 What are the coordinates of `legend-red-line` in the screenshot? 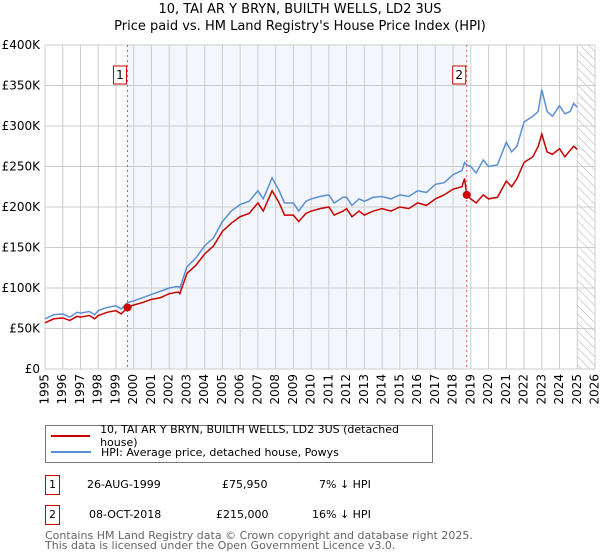 It's located at (71, 436).